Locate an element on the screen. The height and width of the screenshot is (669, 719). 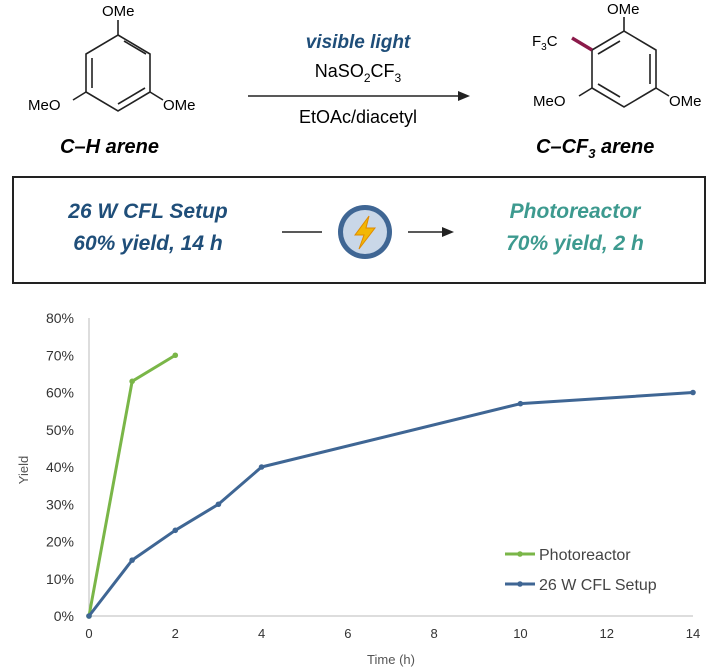
y-tick-label: 0% is located at coordinates (64, 616).